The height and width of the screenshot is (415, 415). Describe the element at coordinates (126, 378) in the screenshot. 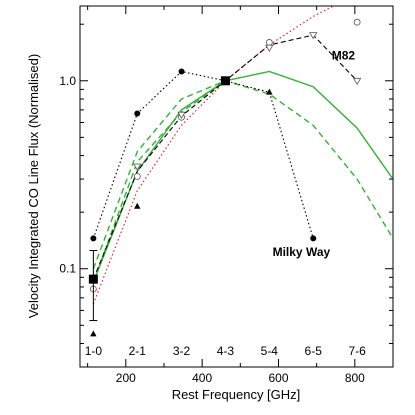

I see `x-tick-label: 200` at that location.